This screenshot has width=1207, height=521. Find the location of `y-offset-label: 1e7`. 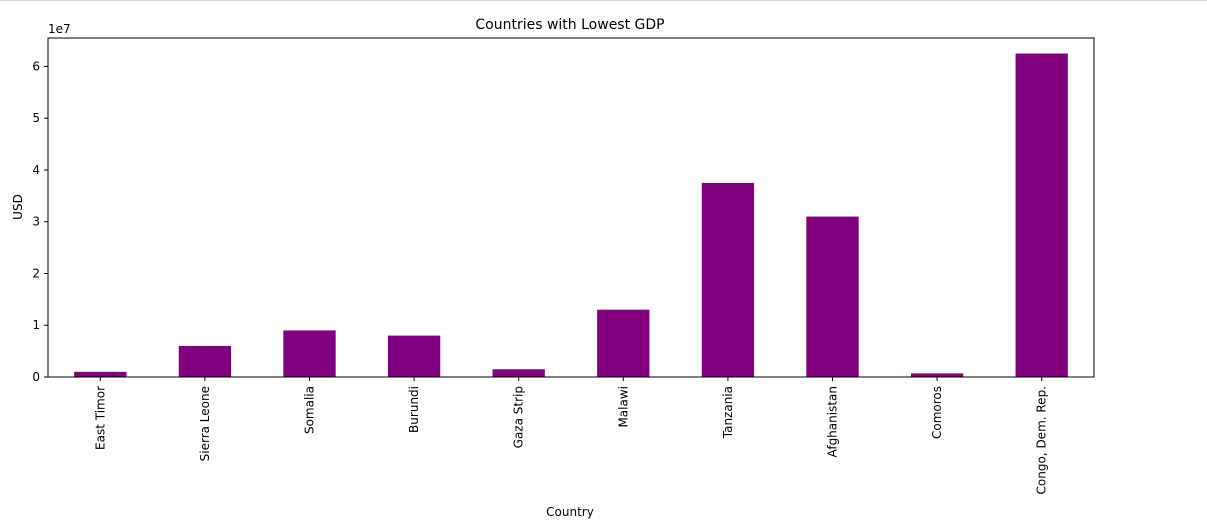

y-offset-label: 1e7 is located at coordinates (59, 29).